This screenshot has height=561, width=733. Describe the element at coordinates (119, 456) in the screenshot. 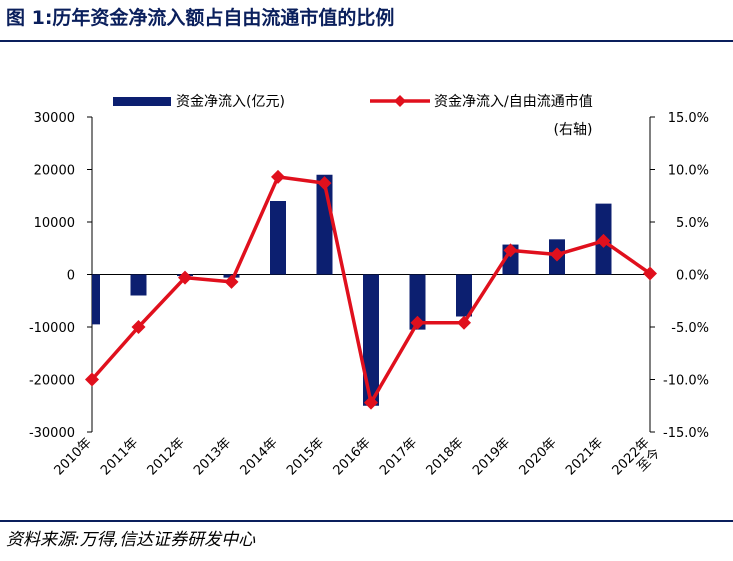

I see `x-tick-label: 2011年` at that location.